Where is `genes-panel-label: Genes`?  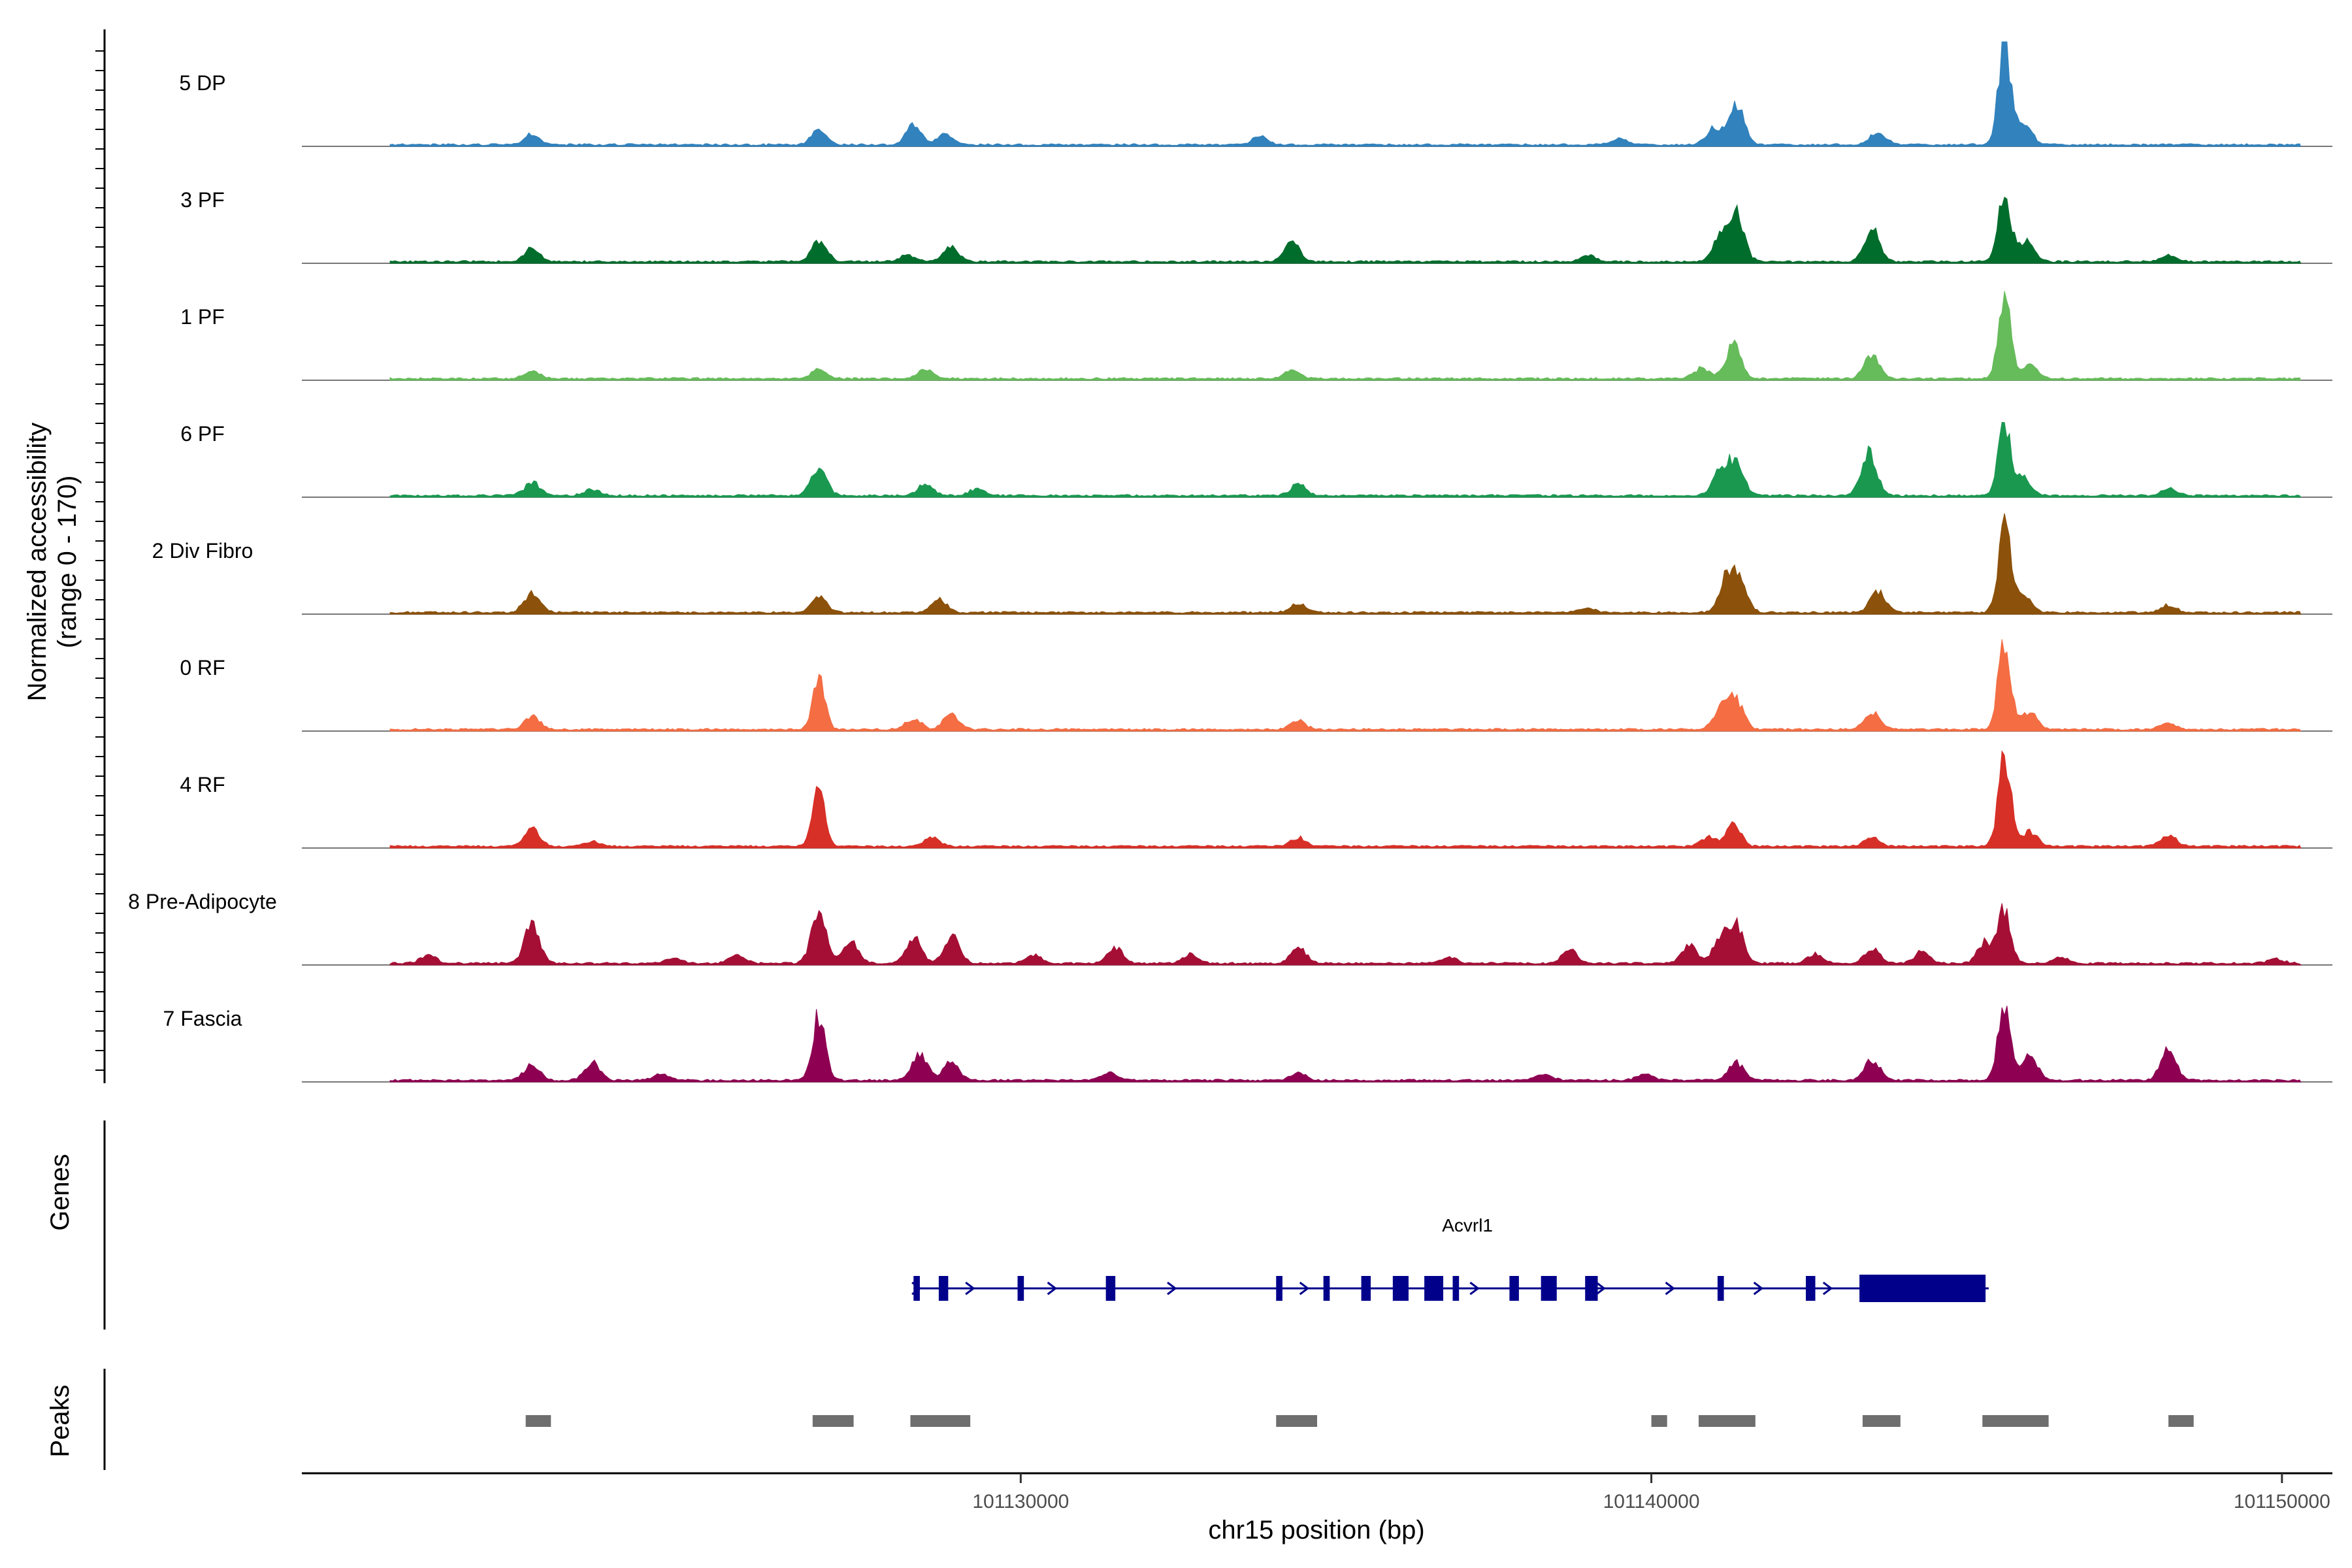 genes-panel-label: Genes is located at coordinates (60, 1192).